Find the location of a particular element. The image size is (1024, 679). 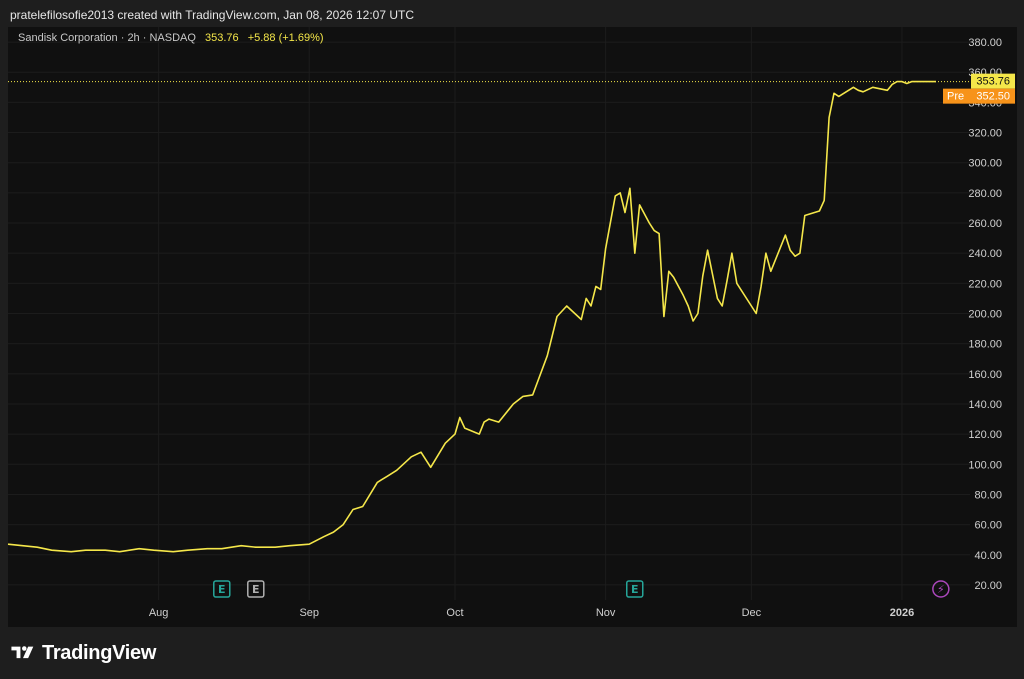

y-tick-label: 260.00 is located at coordinates (985, 224).